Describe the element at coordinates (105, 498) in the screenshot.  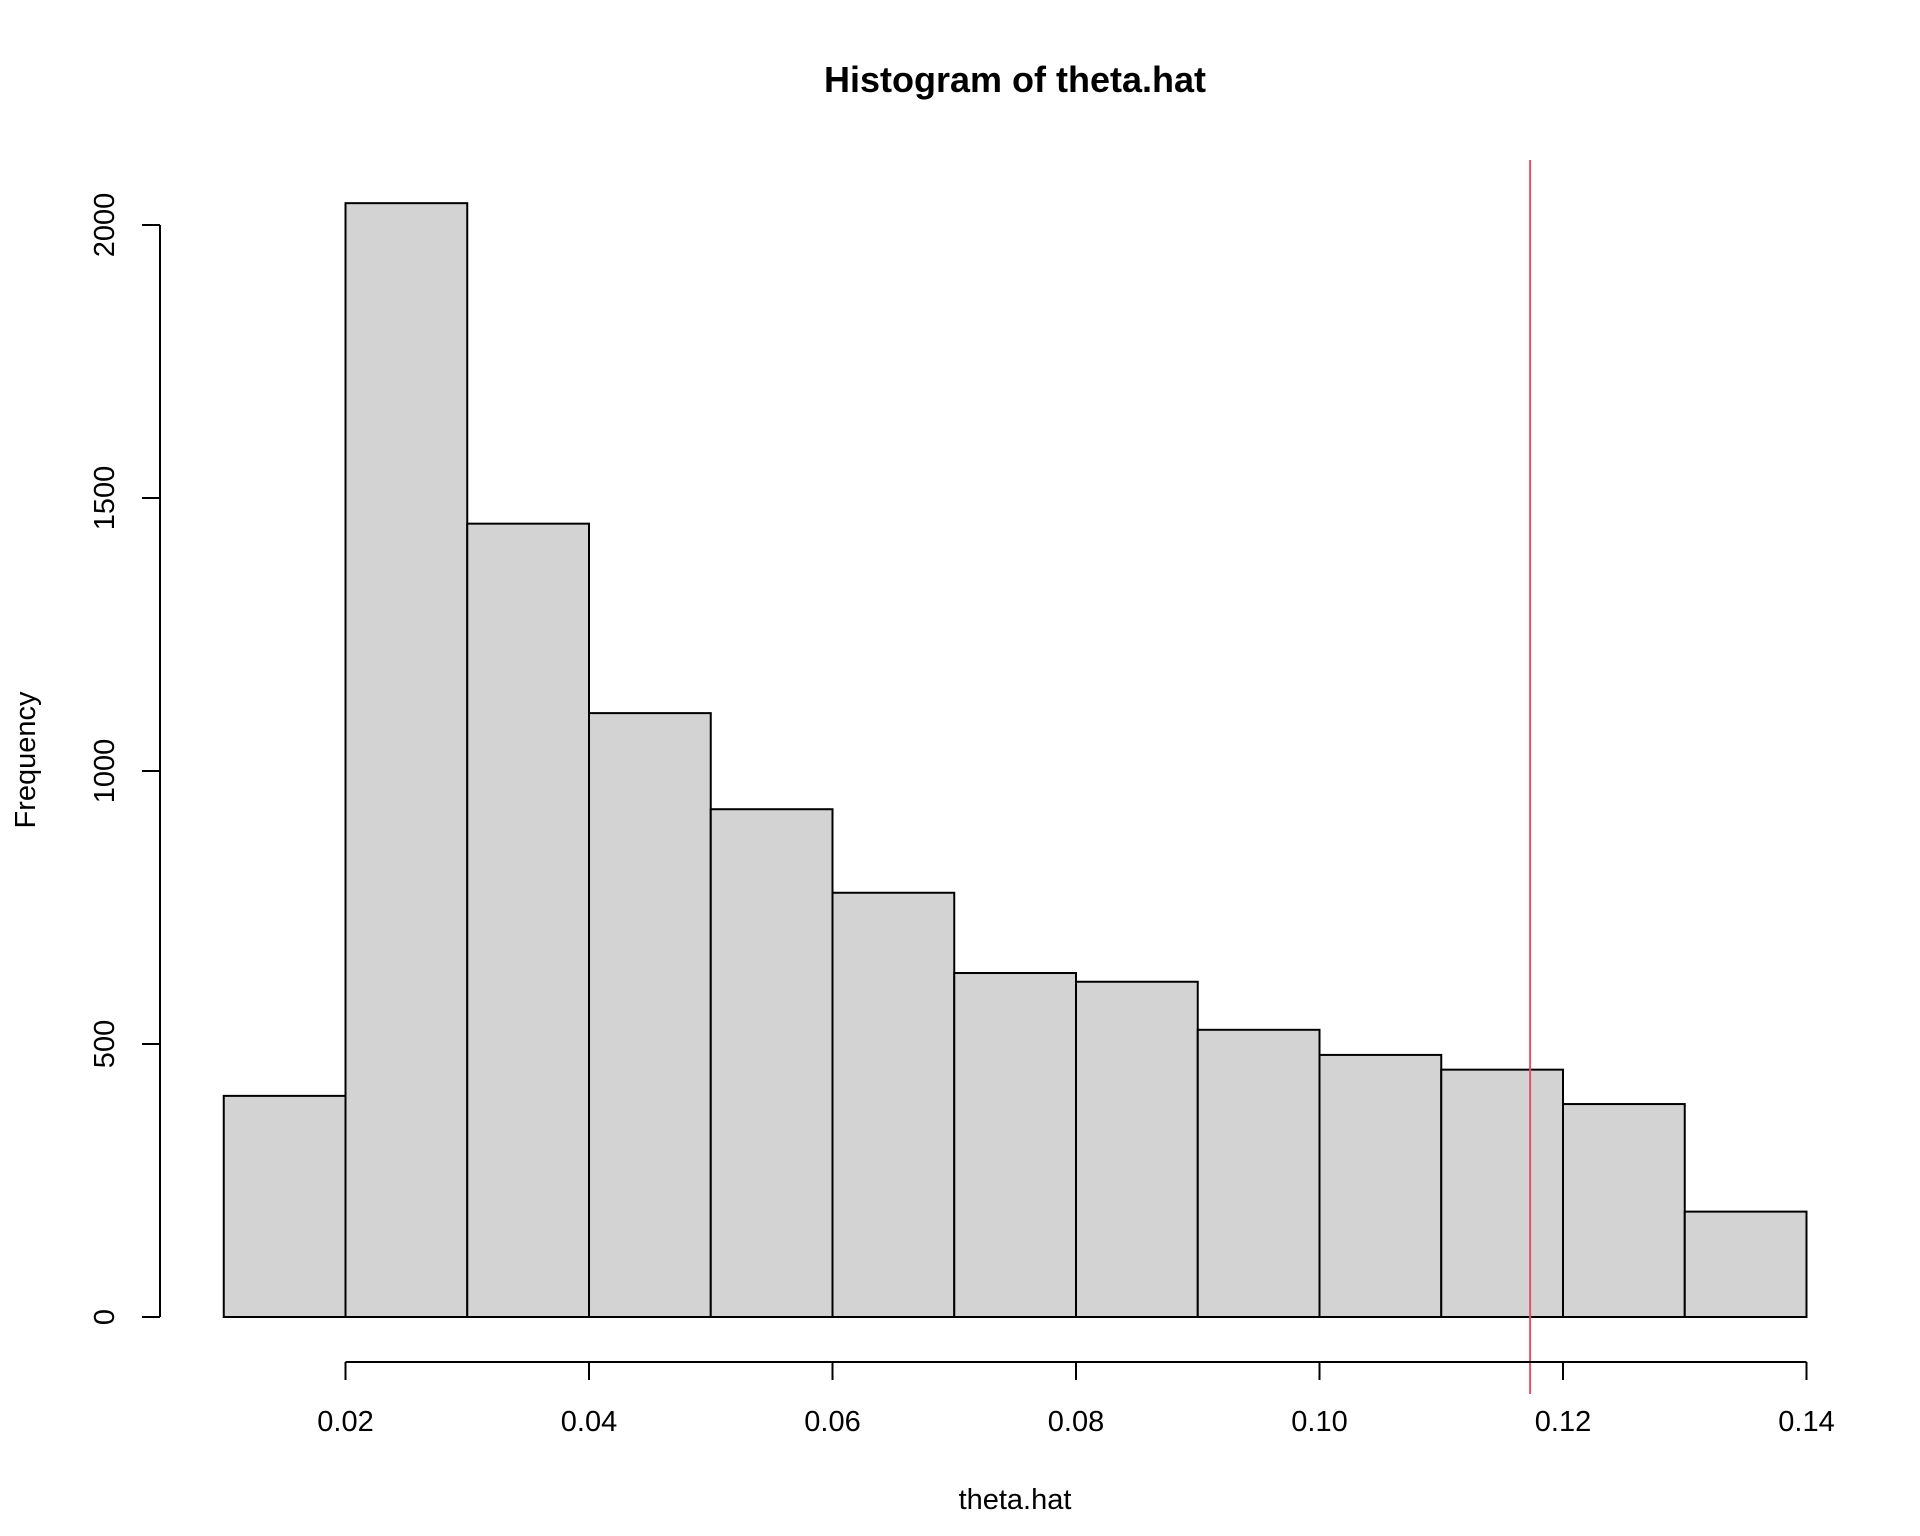
I see `y-tick-label: 1500` at that location.